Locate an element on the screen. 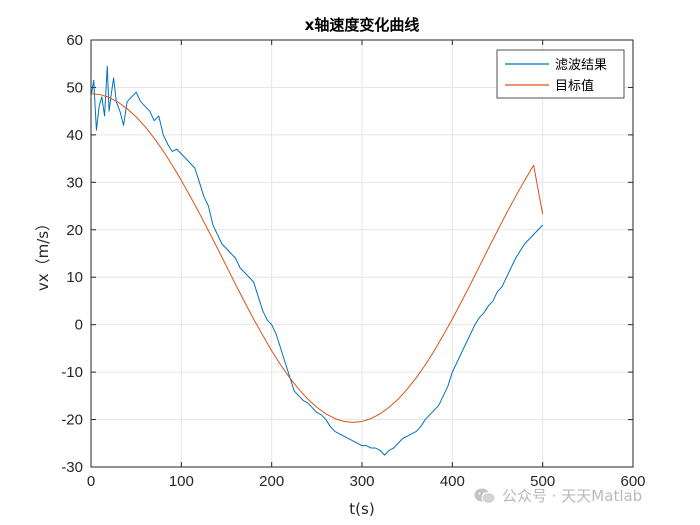  legend: 滤波结果 目标值 is located at coordinates (560, 74).